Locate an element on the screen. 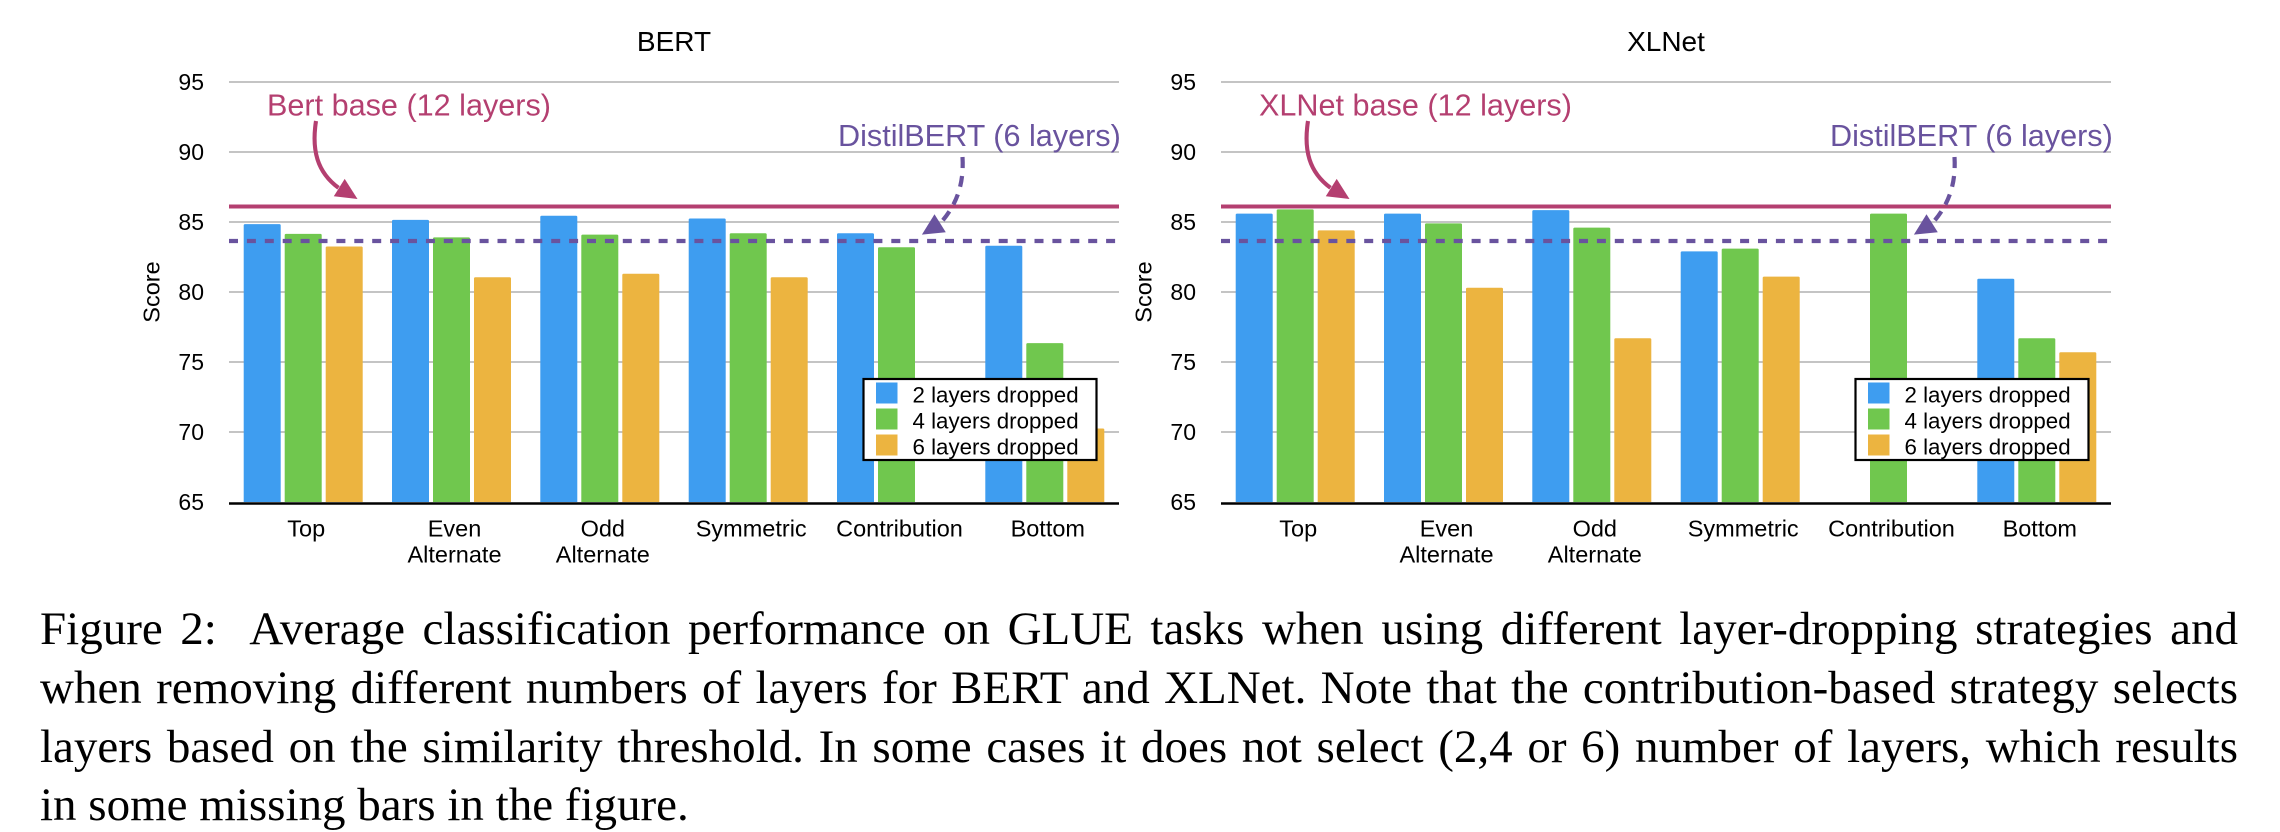  svg-text: XLNet base (12 layers) is located at coordinates (1415, 106).